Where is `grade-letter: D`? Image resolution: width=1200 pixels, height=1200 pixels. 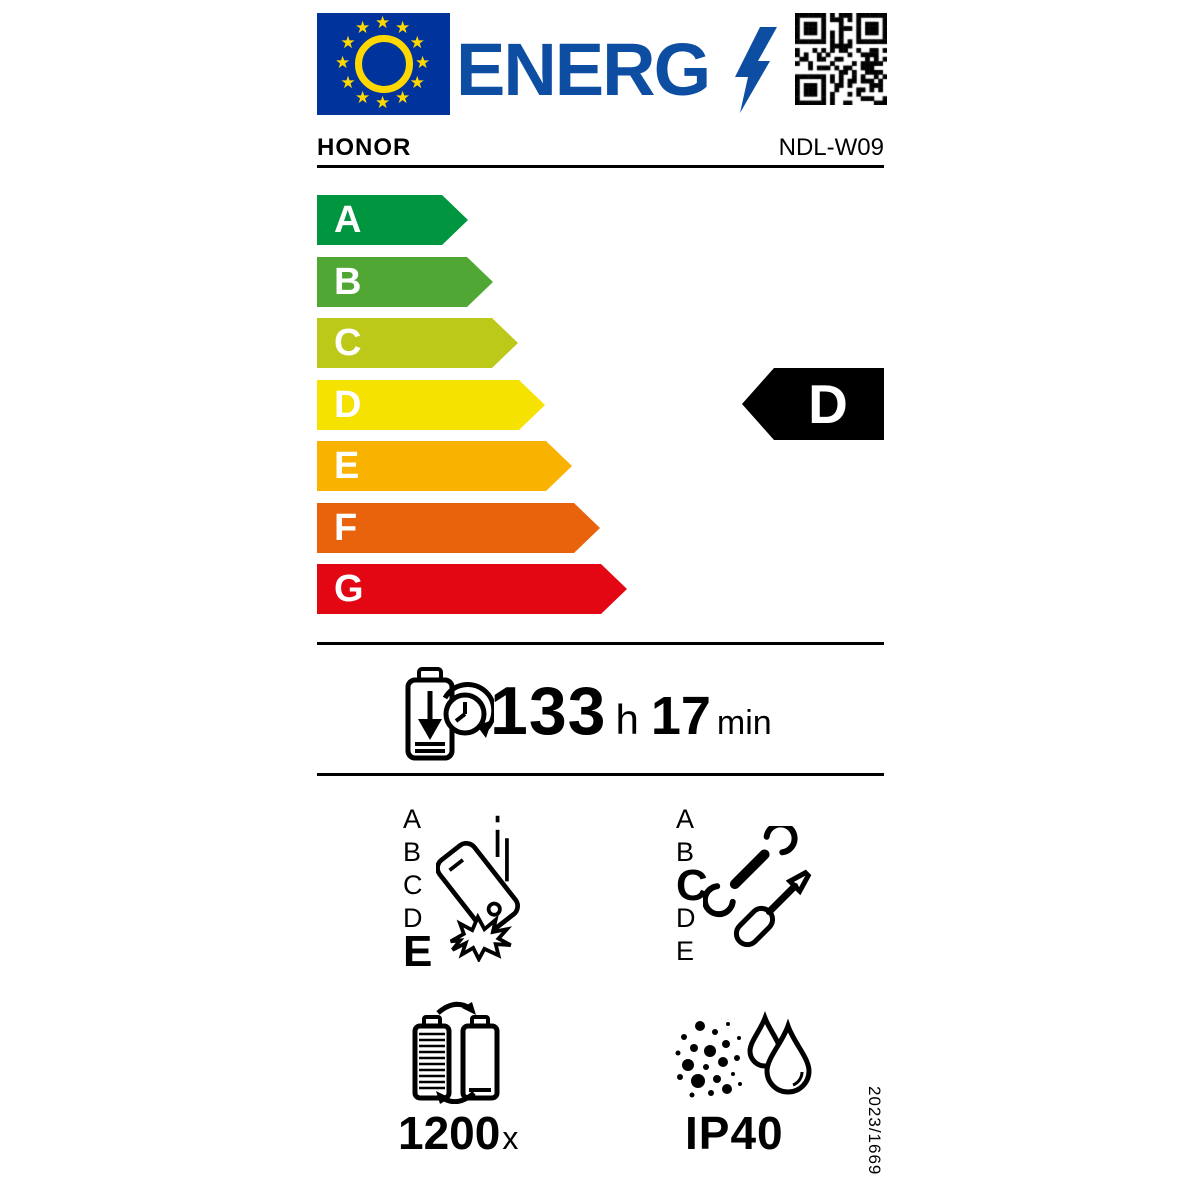 grade-letter: D is located at coordinates (348, 405).